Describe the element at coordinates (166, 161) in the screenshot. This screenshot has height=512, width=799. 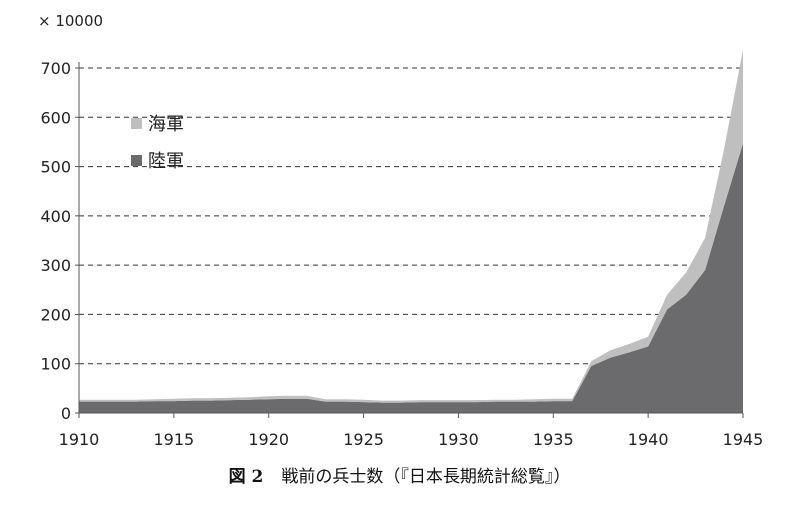
I see `legend-label-army: 陸軍` at that location.